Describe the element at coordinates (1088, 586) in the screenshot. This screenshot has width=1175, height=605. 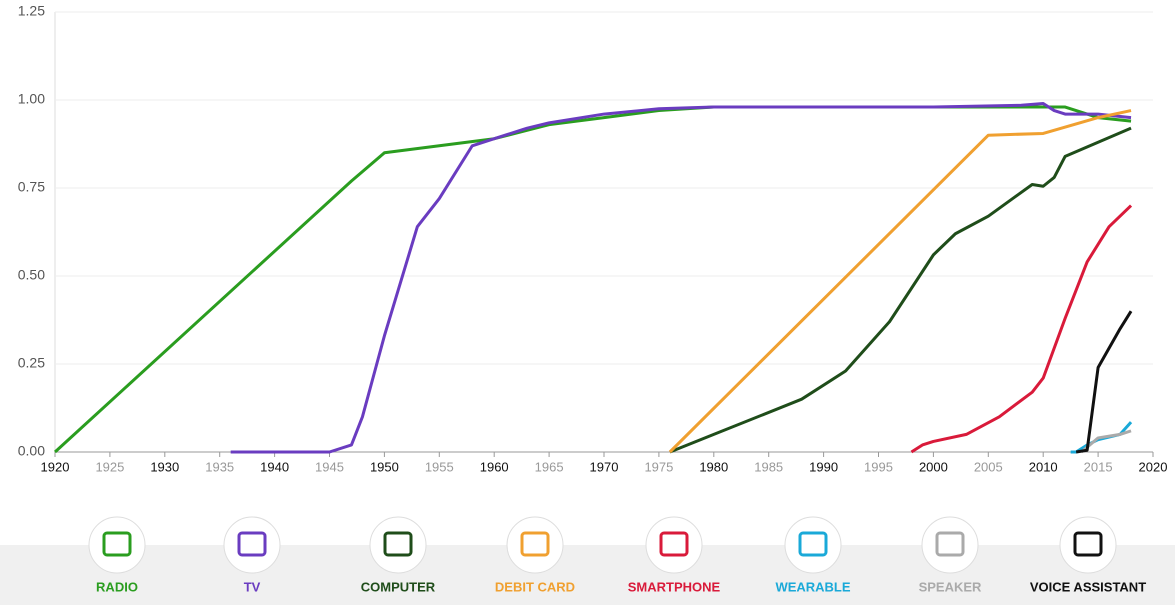
I see `legend-label: VOICE ASSISTANT` at that location.